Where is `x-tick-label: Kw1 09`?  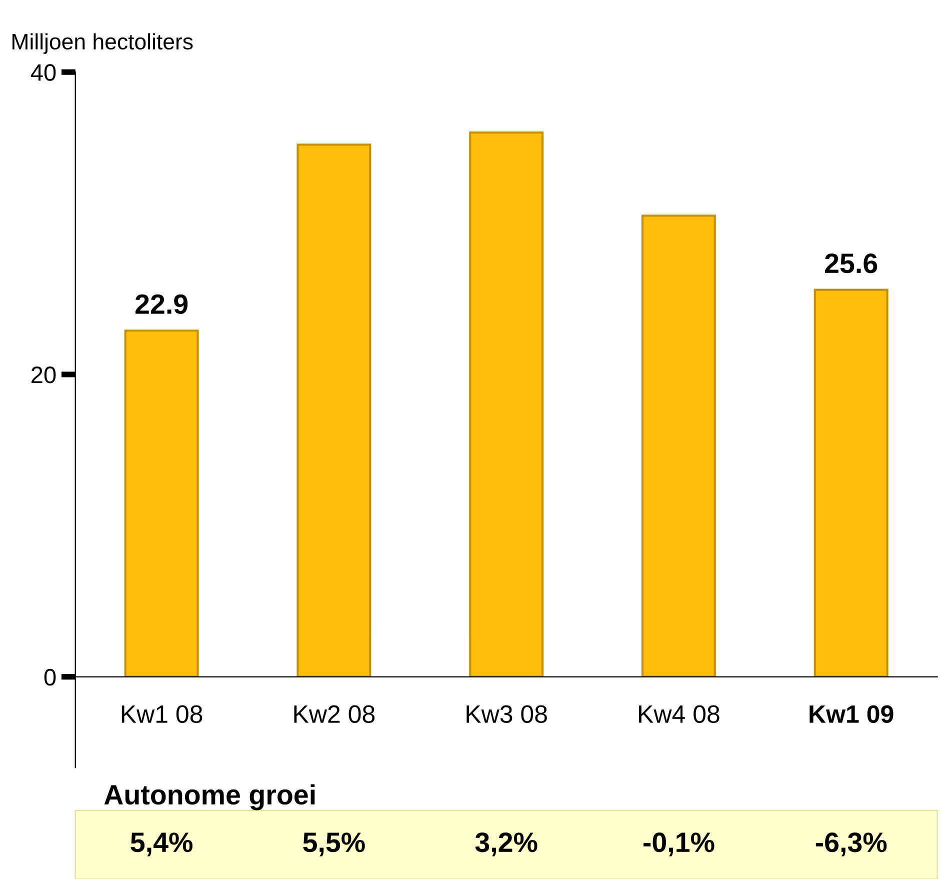
x-tick-label: Kw1 09 is located at coordinates (852, 714).